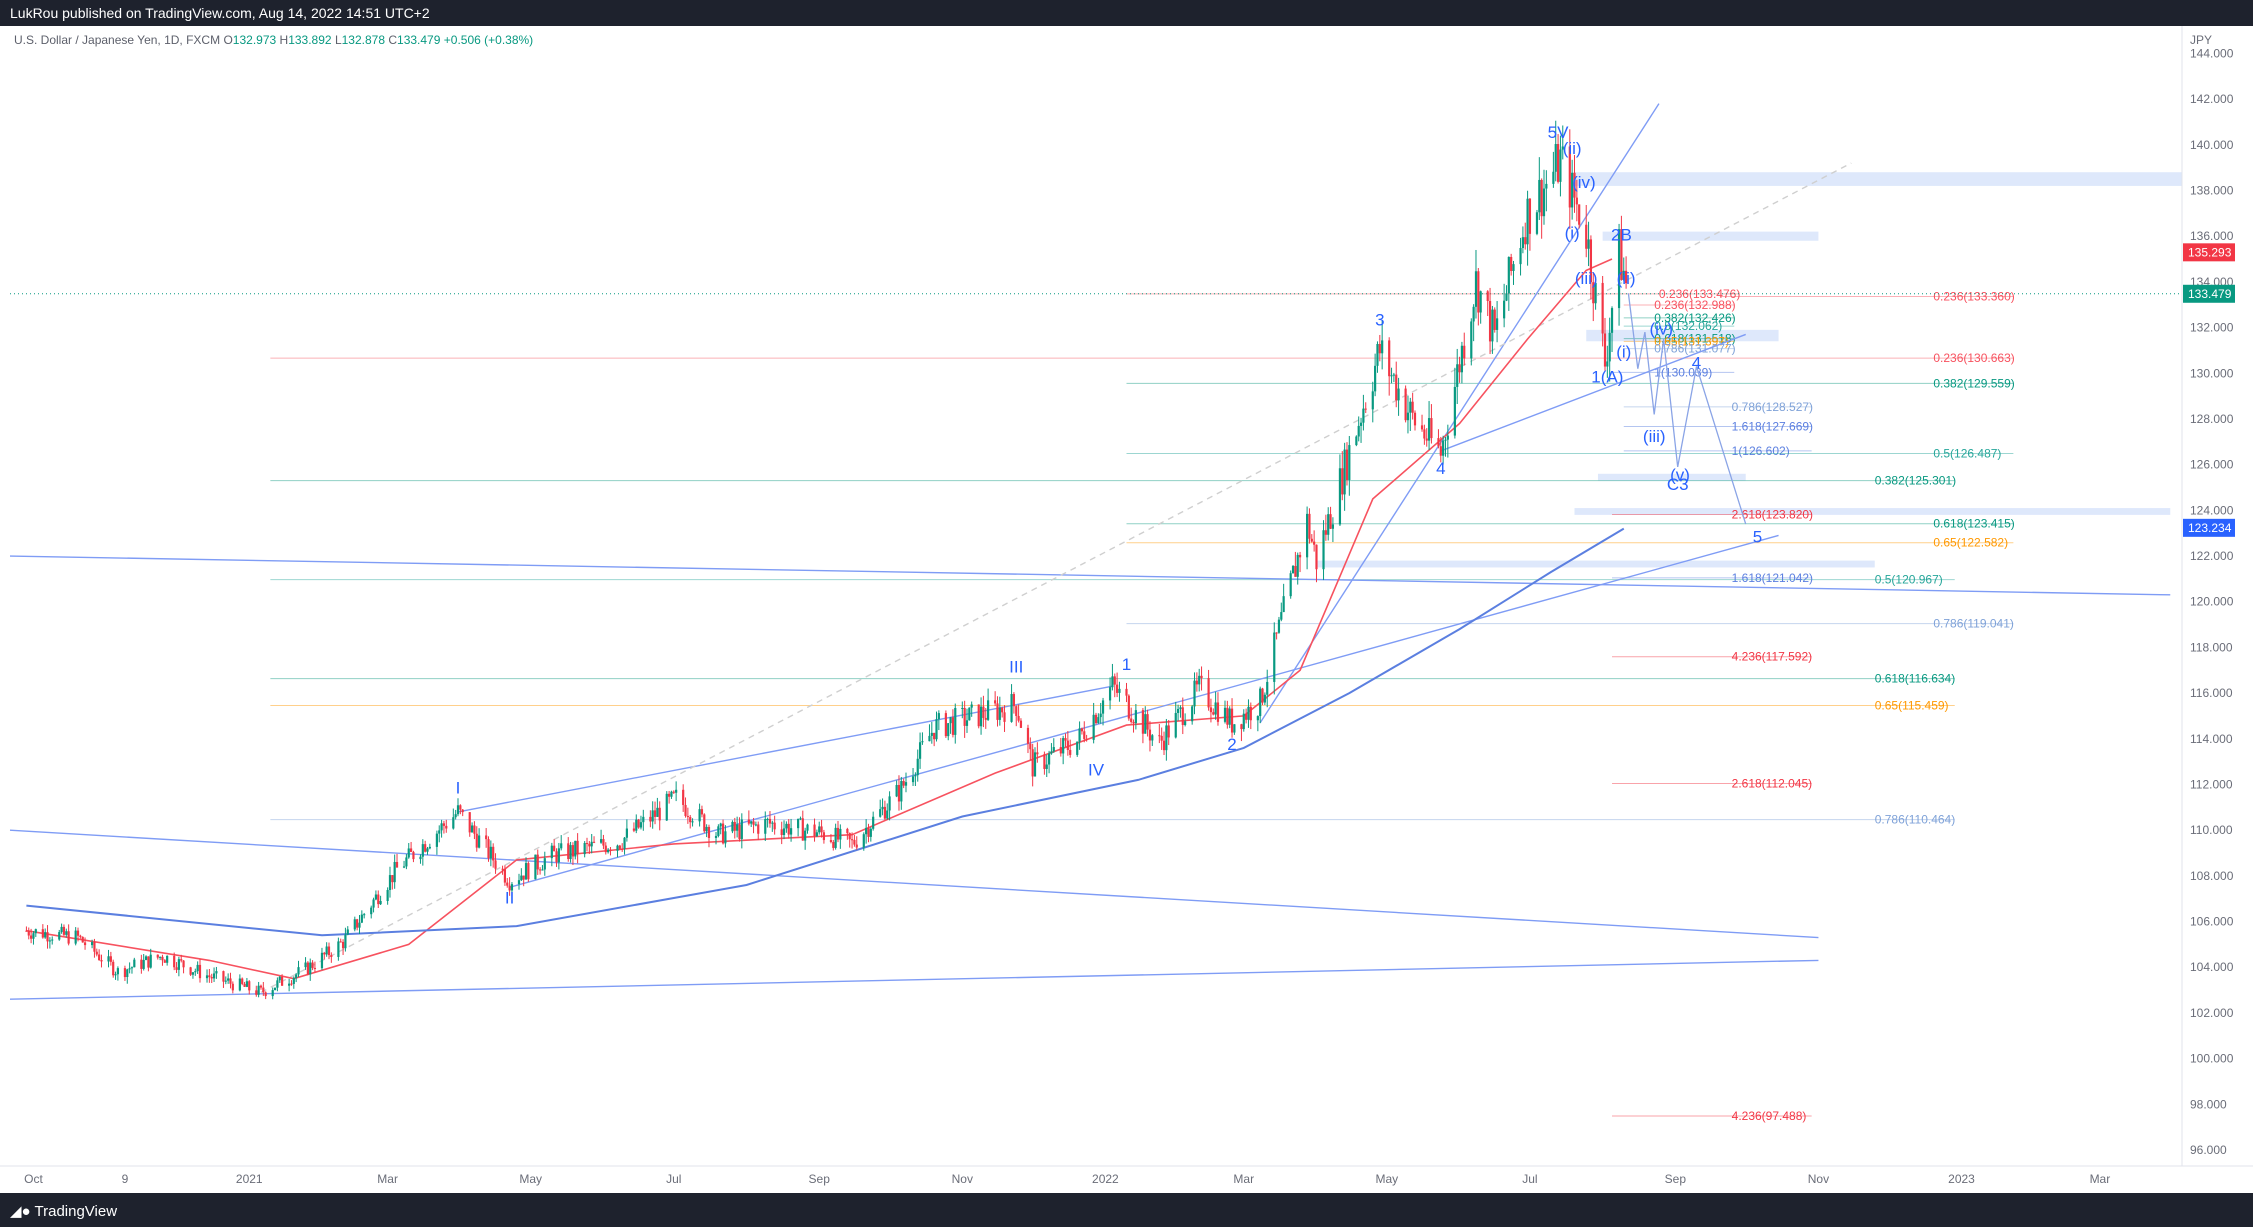 The height and width of the screenshot is (1227, 2253). What do you see at coordinates (2211, 784) in the screenshot?
I see `y-tick-label: 112.000` at bounding box center [2211, 784].